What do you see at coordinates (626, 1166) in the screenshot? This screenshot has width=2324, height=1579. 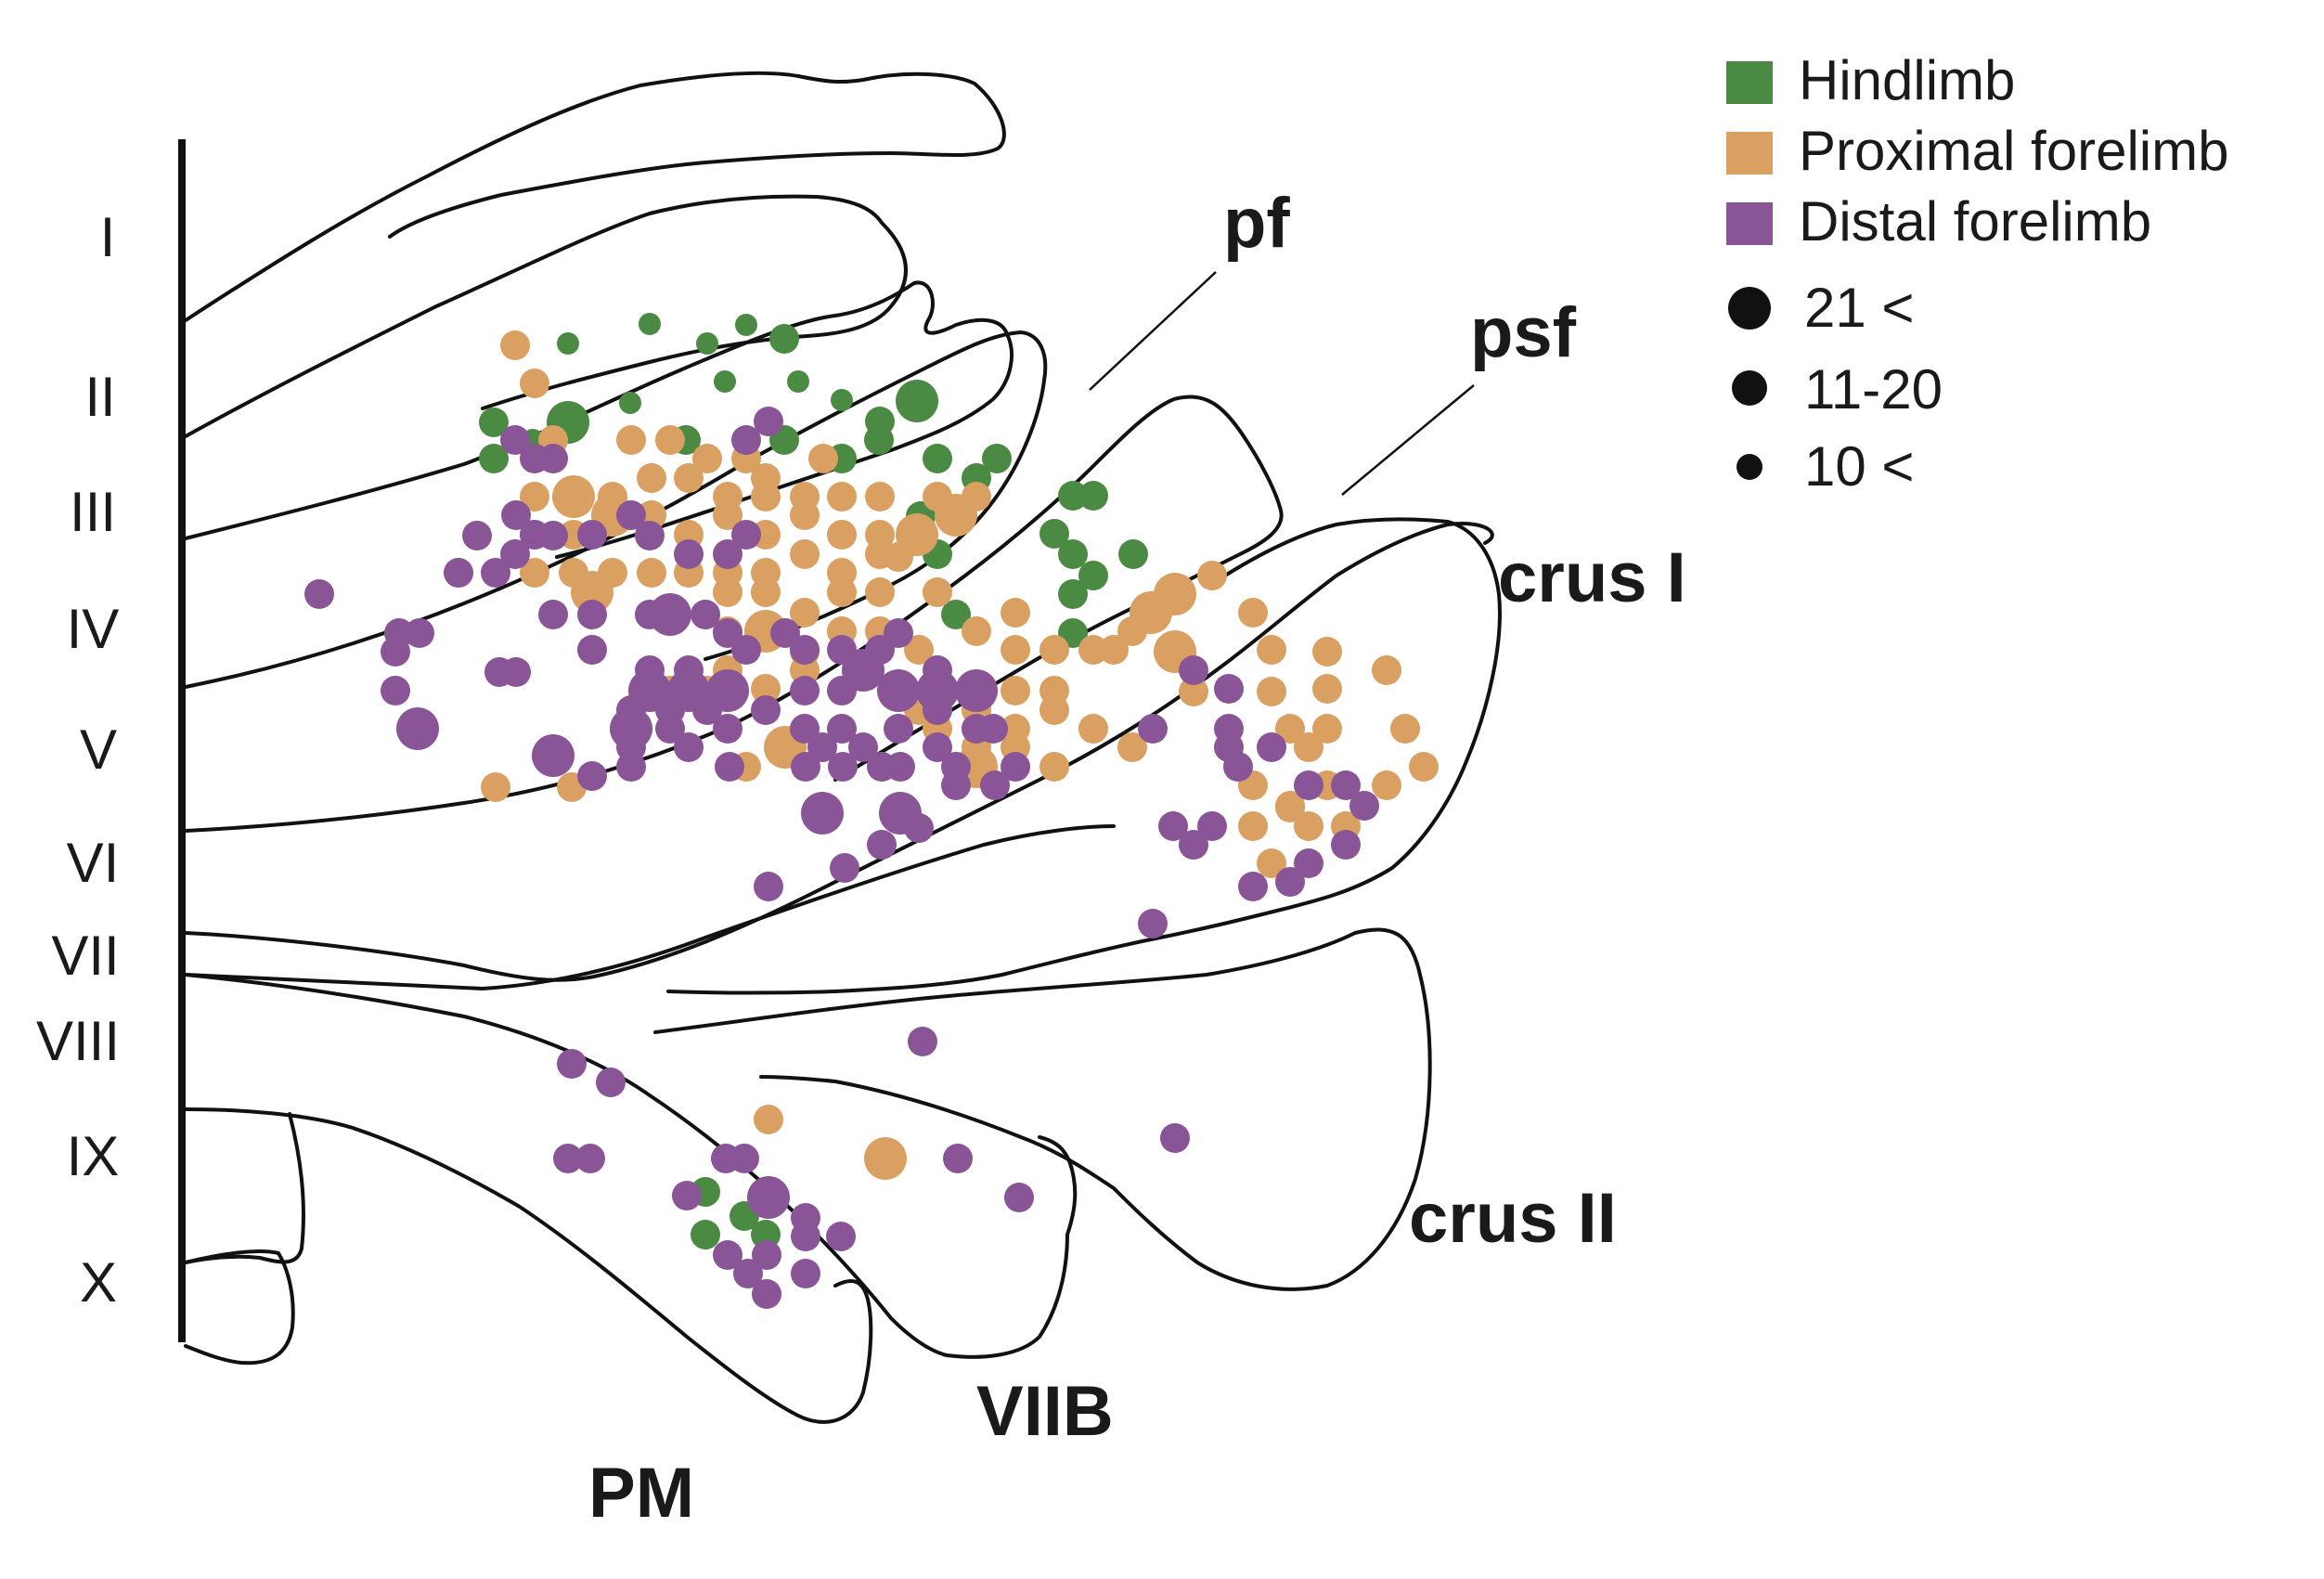 I see `lobule-VIII-PM-outline` at bounding box center [626, 1166].